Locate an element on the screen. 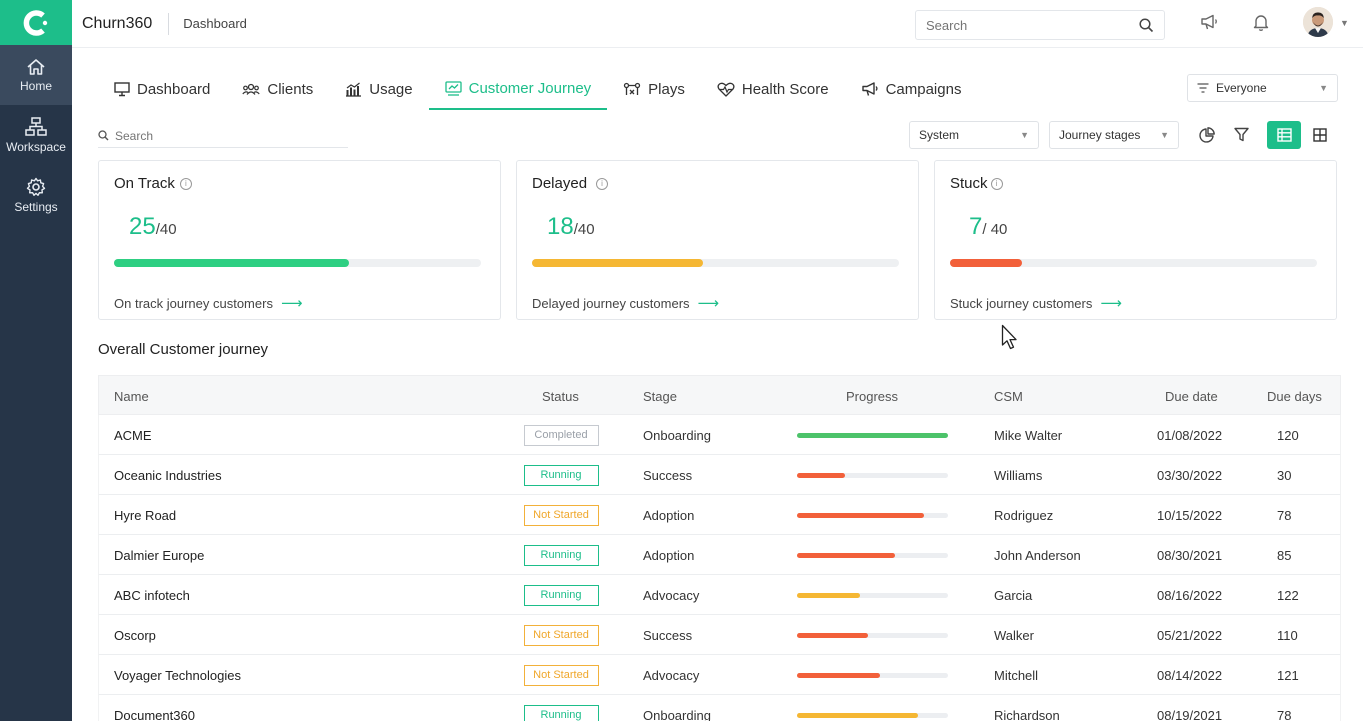  card-title: Stuck i is located at coordinates (976, 183).